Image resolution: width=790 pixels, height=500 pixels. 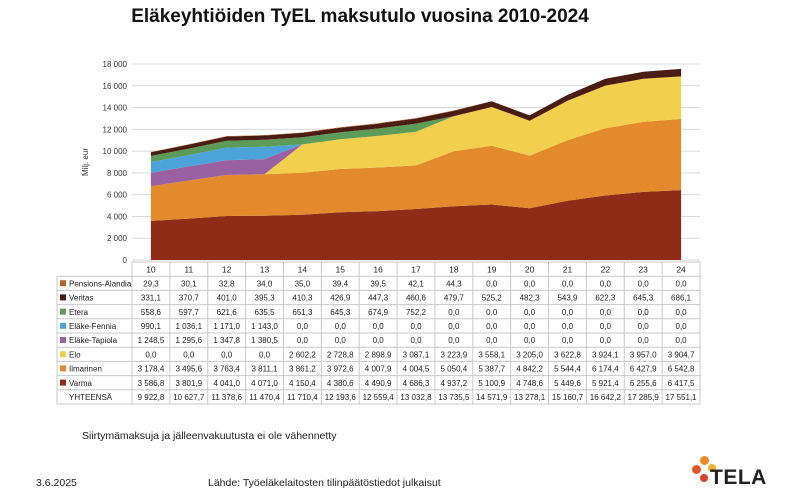 I want to click on x-tick-label: 15, so click(x=341, y=270).